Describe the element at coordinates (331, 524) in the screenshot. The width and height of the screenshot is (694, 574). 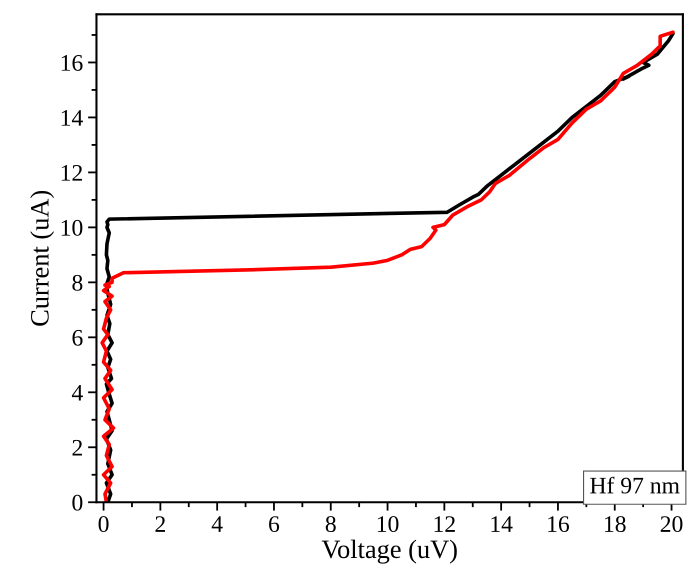
I see `x-tick-label: 8` at that location.